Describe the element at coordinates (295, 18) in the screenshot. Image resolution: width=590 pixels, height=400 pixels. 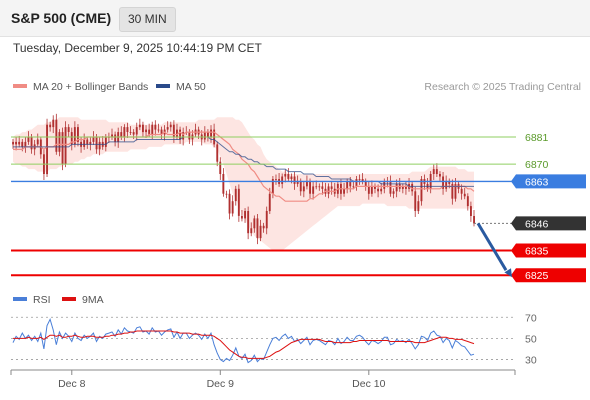
I see `header-bar: S&P 500 (CME) 30 MIN` at that location.